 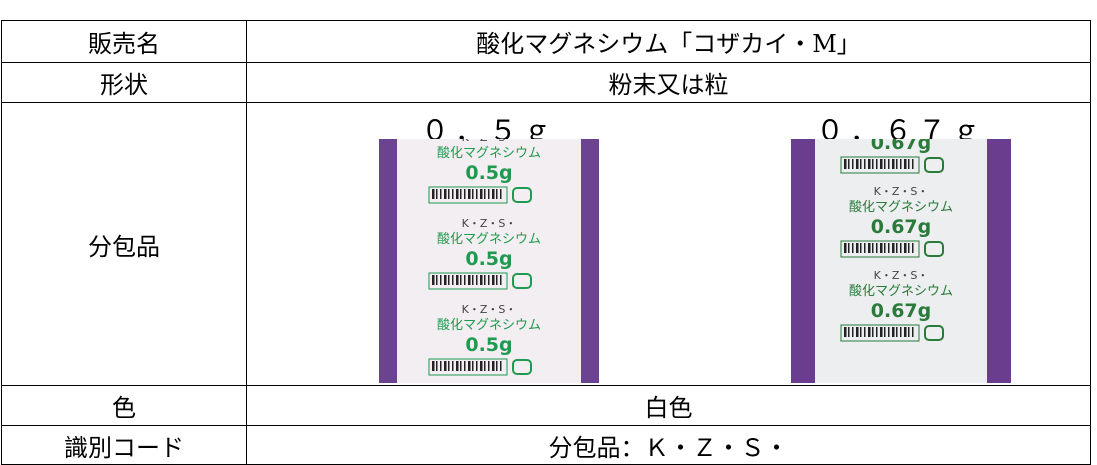 I want to click on row-value: 白色, so click(x=668, y=405).